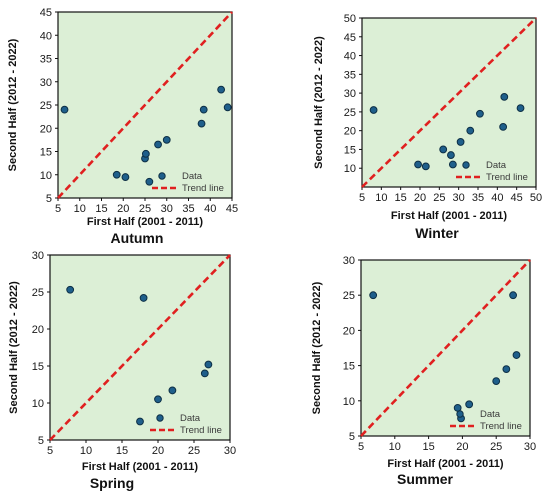  I want to click on y-tick-label: 50, so click(350, 19).